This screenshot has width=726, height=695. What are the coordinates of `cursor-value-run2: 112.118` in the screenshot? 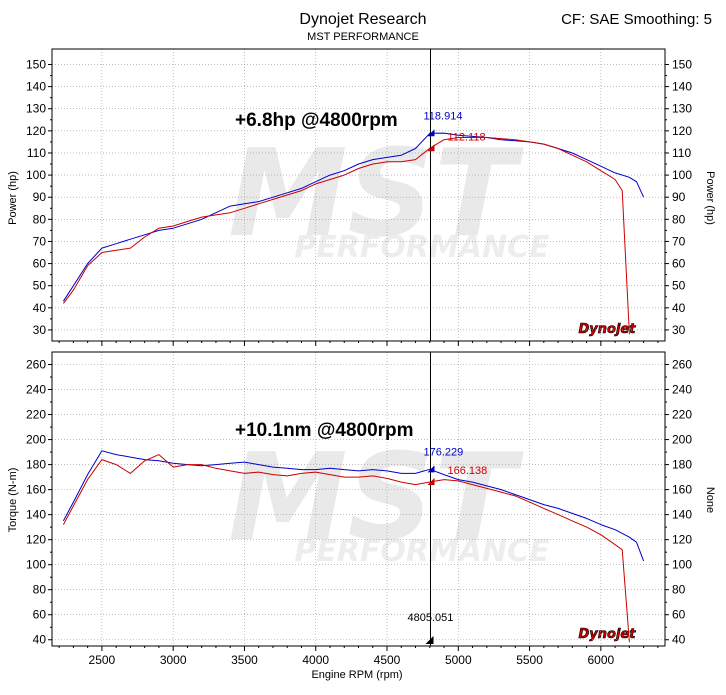 It's located at (466, 137).